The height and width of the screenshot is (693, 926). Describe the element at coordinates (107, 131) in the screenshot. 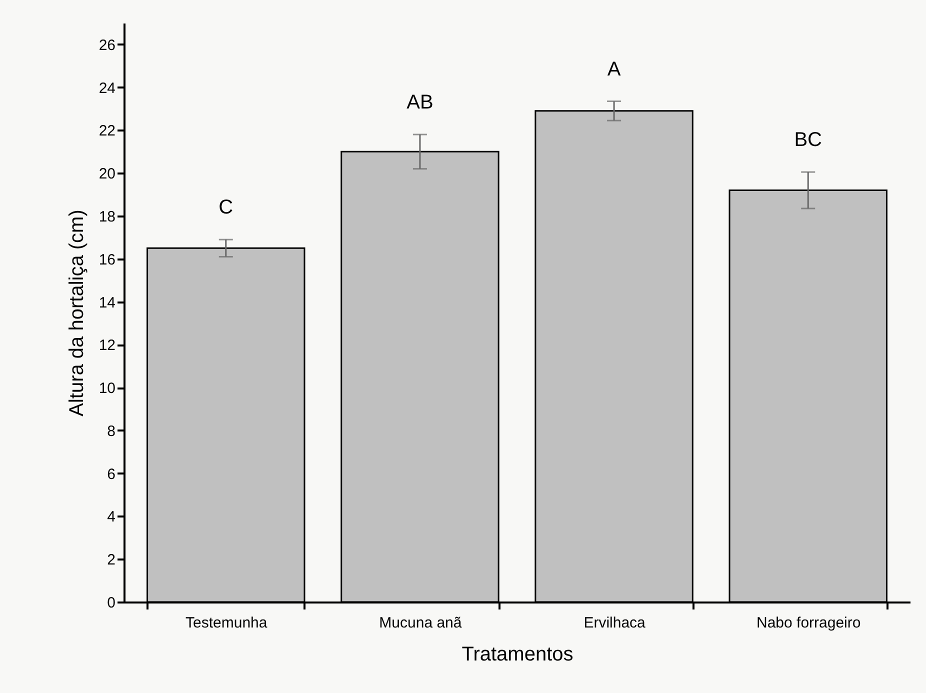

I see `y-tick-label: 22` at that location.